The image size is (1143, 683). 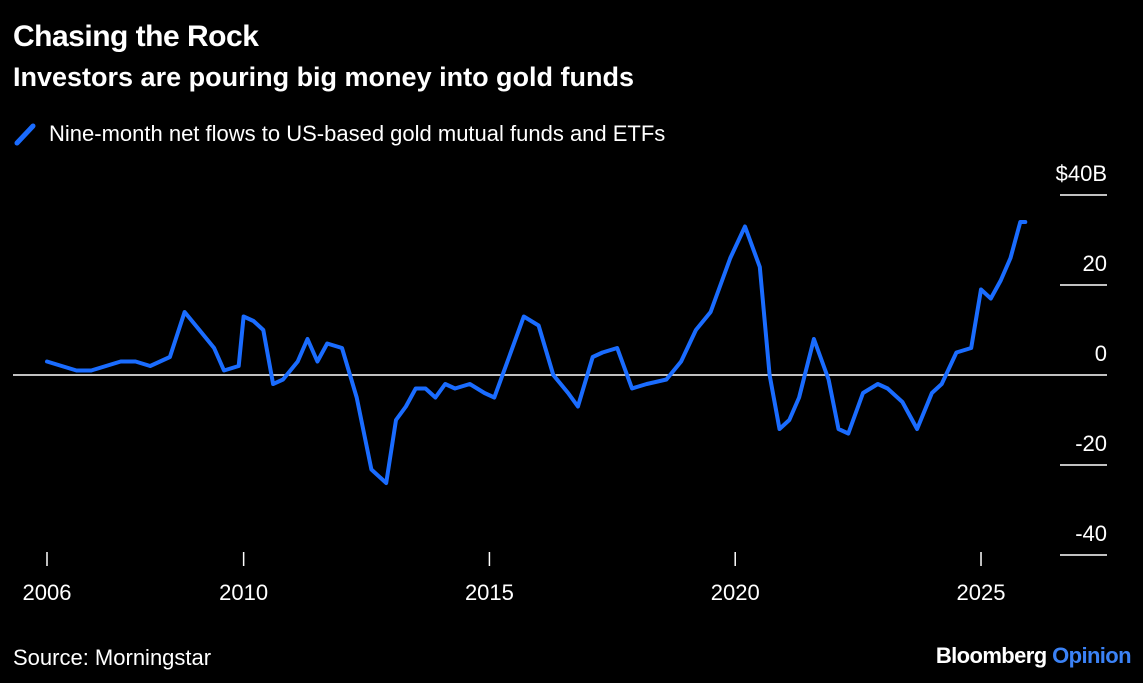 I want to click on y-tick-label: 20, so click(x=1095, y=263).